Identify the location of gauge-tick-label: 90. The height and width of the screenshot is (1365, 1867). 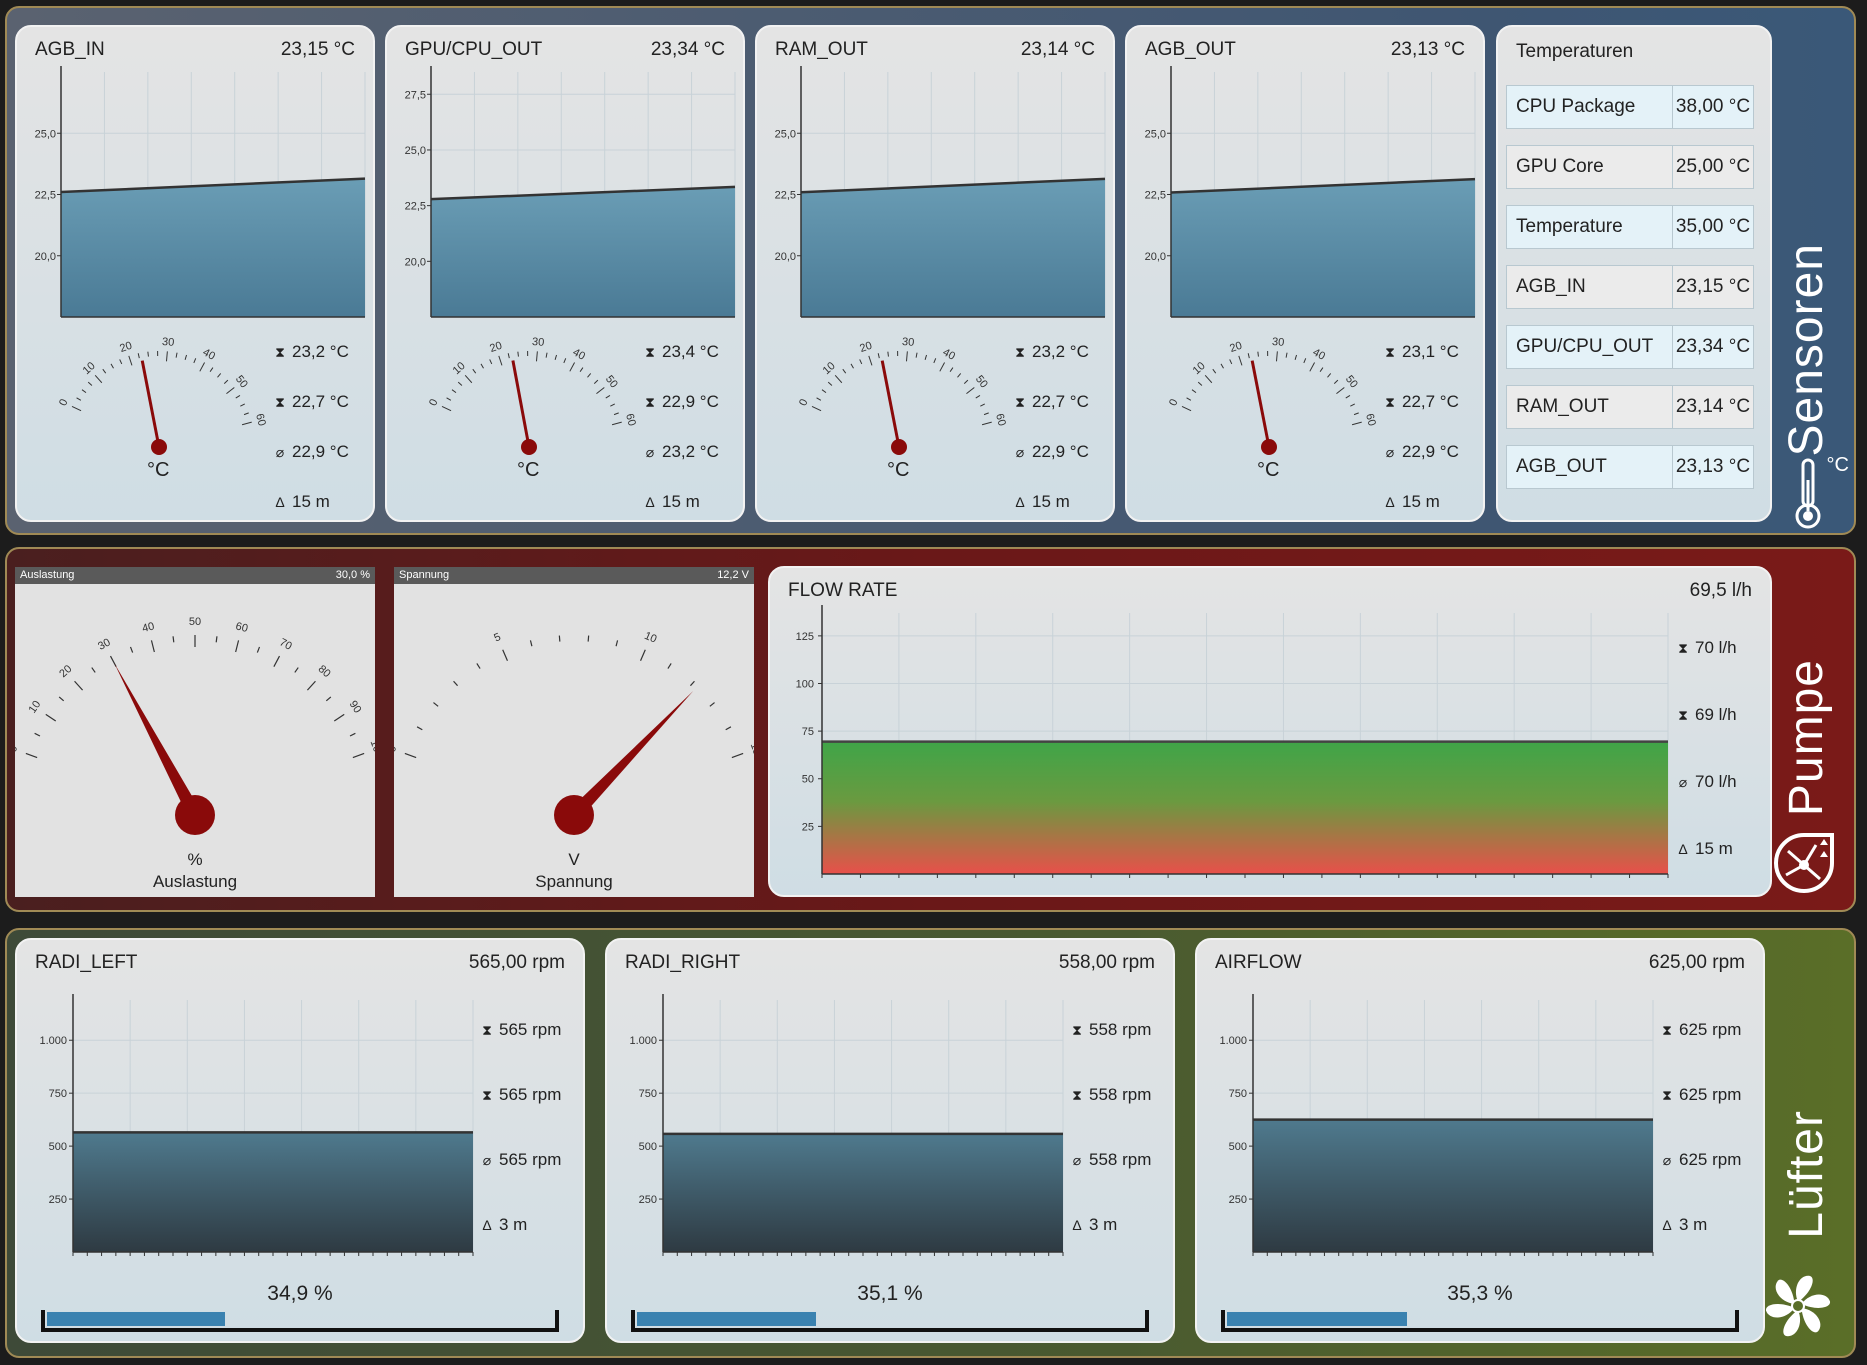
(355, 707).